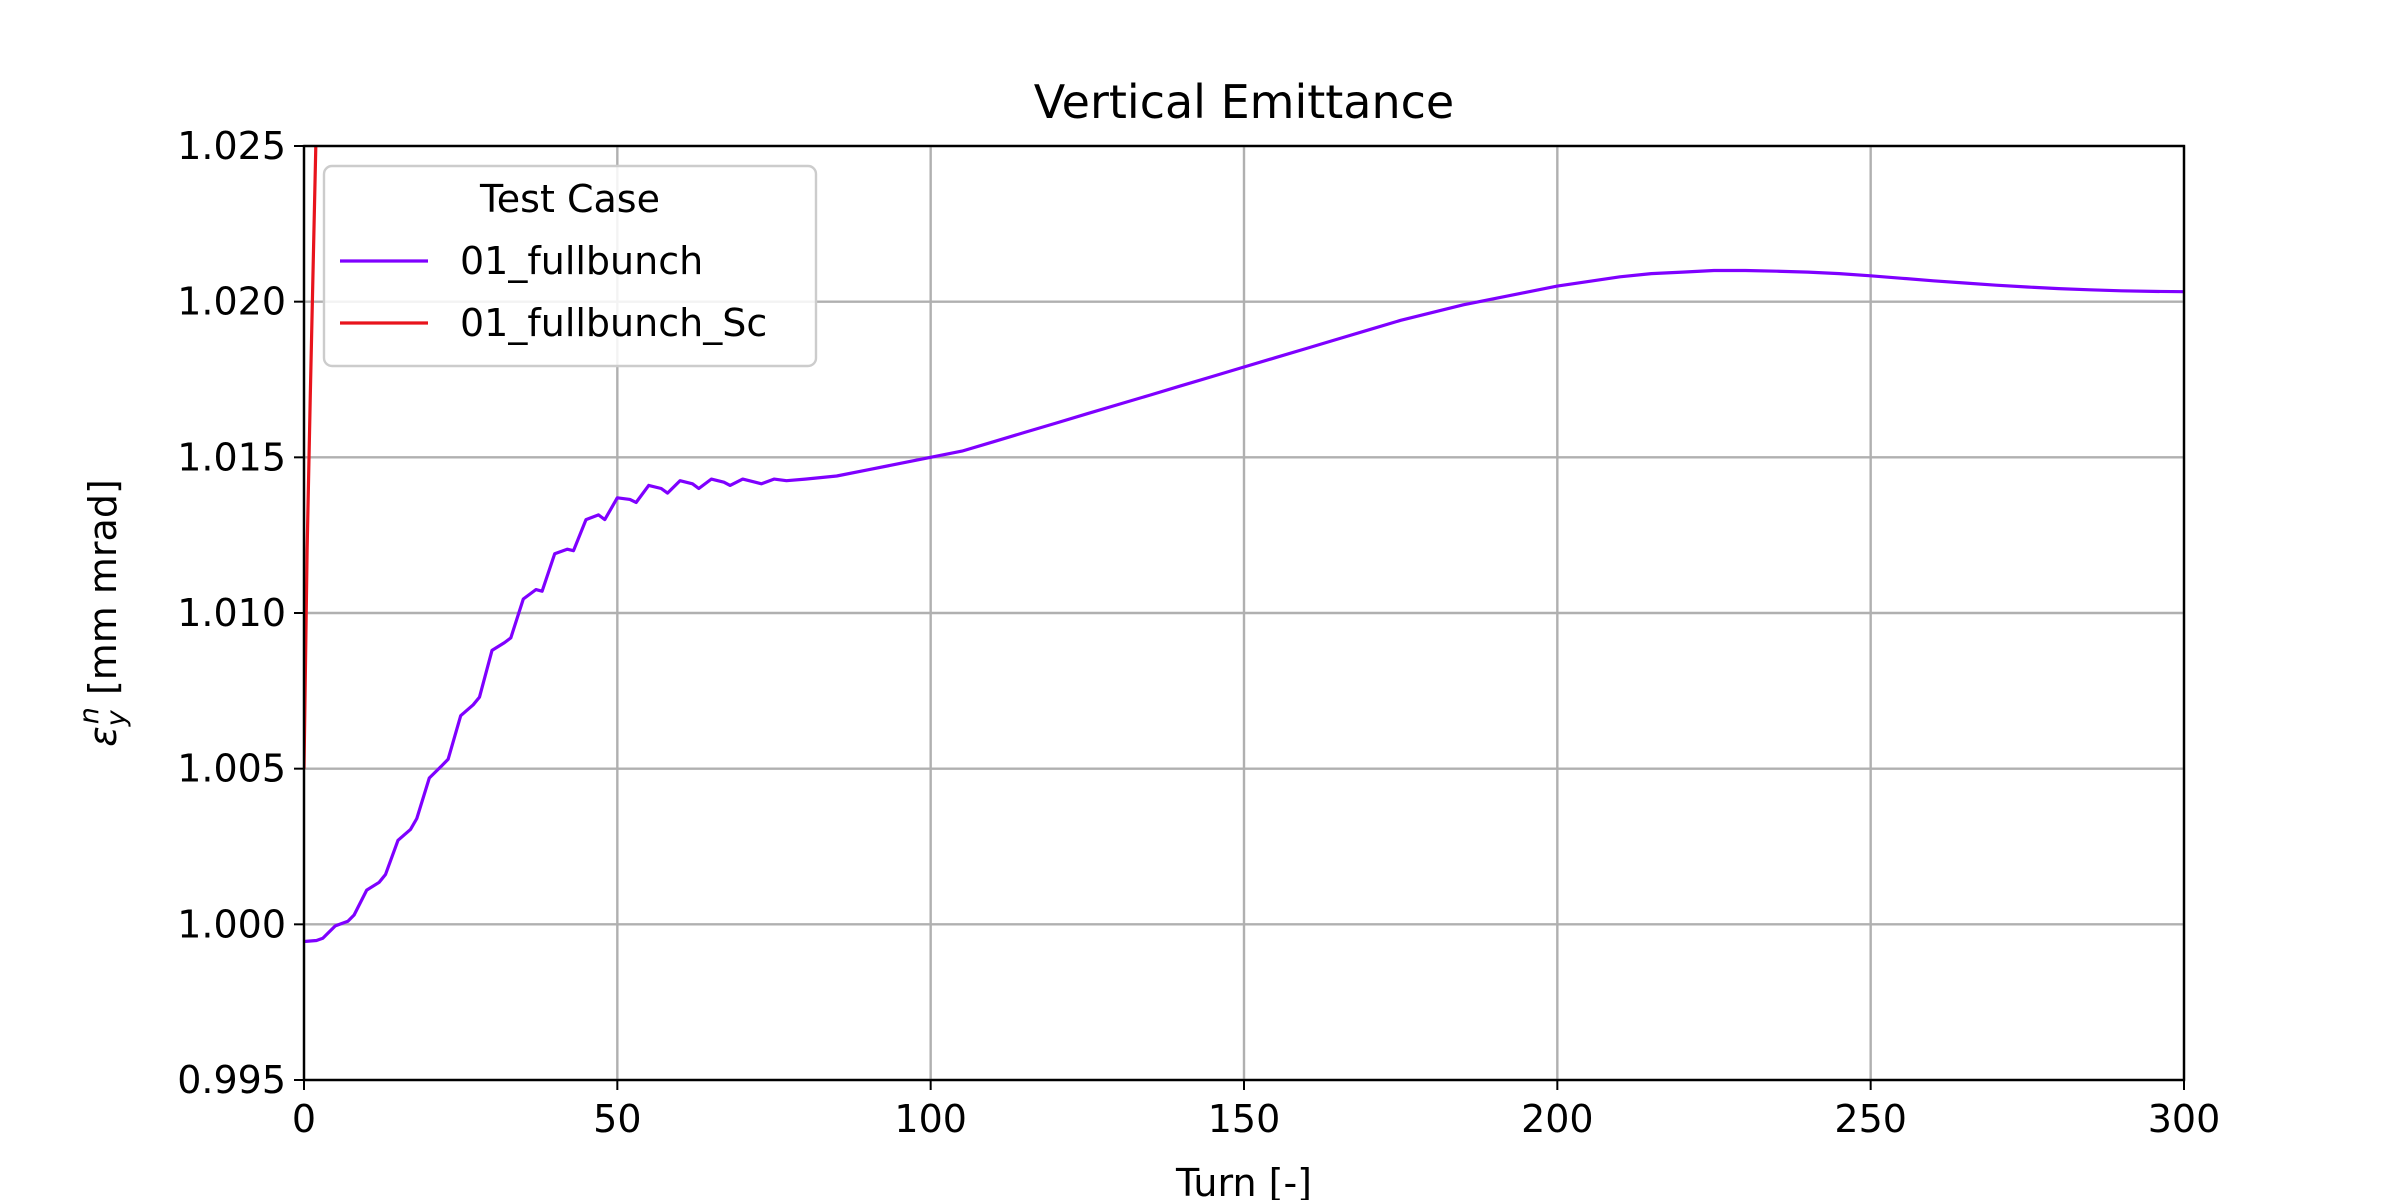 This screenshot has height=1200, width=2400. I want to click on x-tick-label: 250, so click(1870, 1119).